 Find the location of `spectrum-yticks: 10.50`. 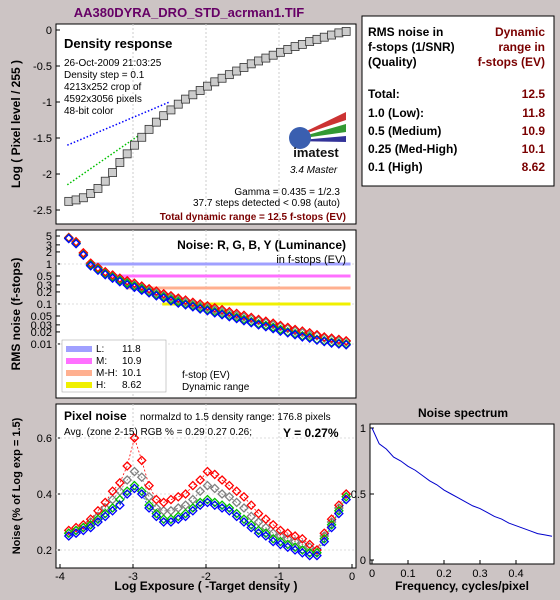

spectrum-yticks: 10.50 is located at coordinates (362, 495).